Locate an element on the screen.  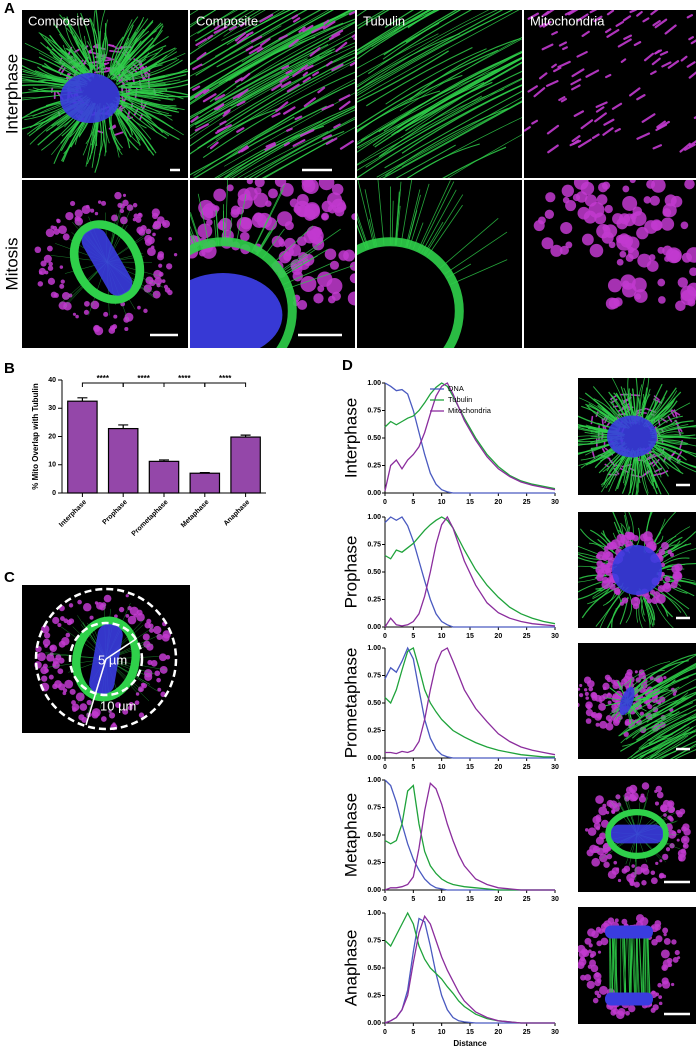
x-tick-label: 25 is located at coordinates (527, 636).